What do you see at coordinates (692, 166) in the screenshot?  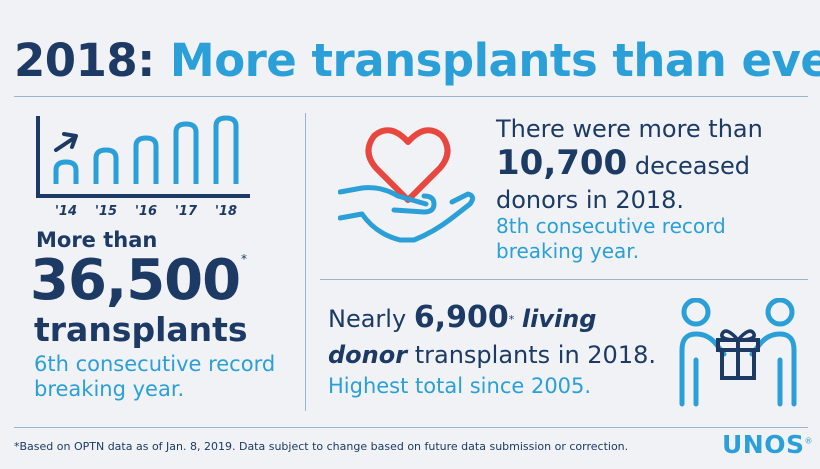 I see `donor-line2: deceased` at bounding box center [692, 166].